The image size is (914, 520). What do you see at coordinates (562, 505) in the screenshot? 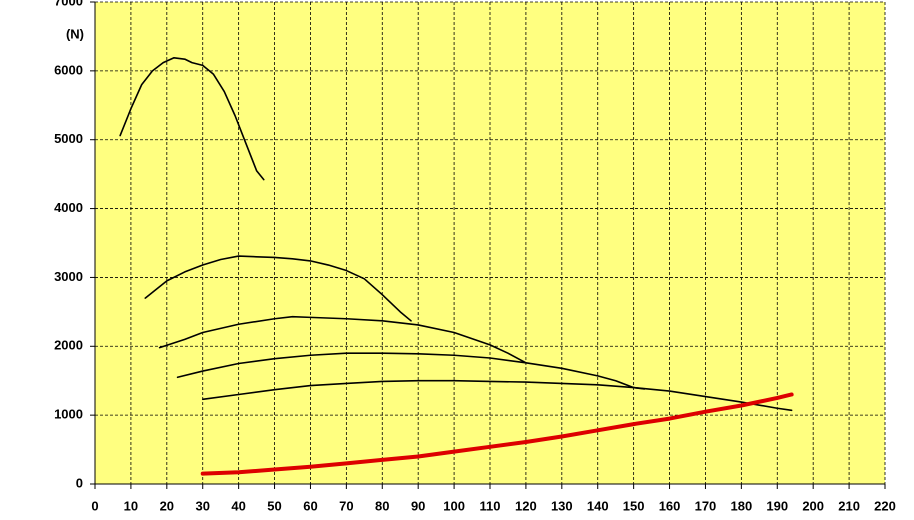
I see `x-tick-label: 130` at bounding box center [562, 505].